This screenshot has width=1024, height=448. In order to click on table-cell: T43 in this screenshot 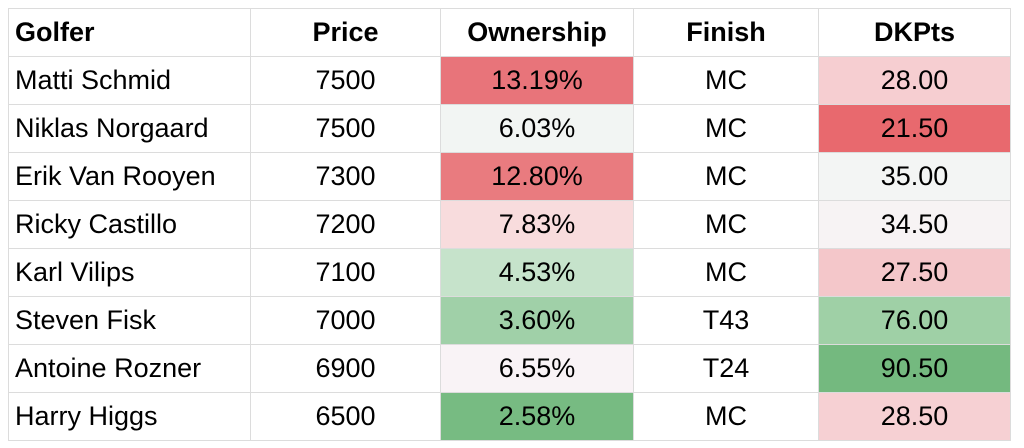, I will do `click(726, 320)`.